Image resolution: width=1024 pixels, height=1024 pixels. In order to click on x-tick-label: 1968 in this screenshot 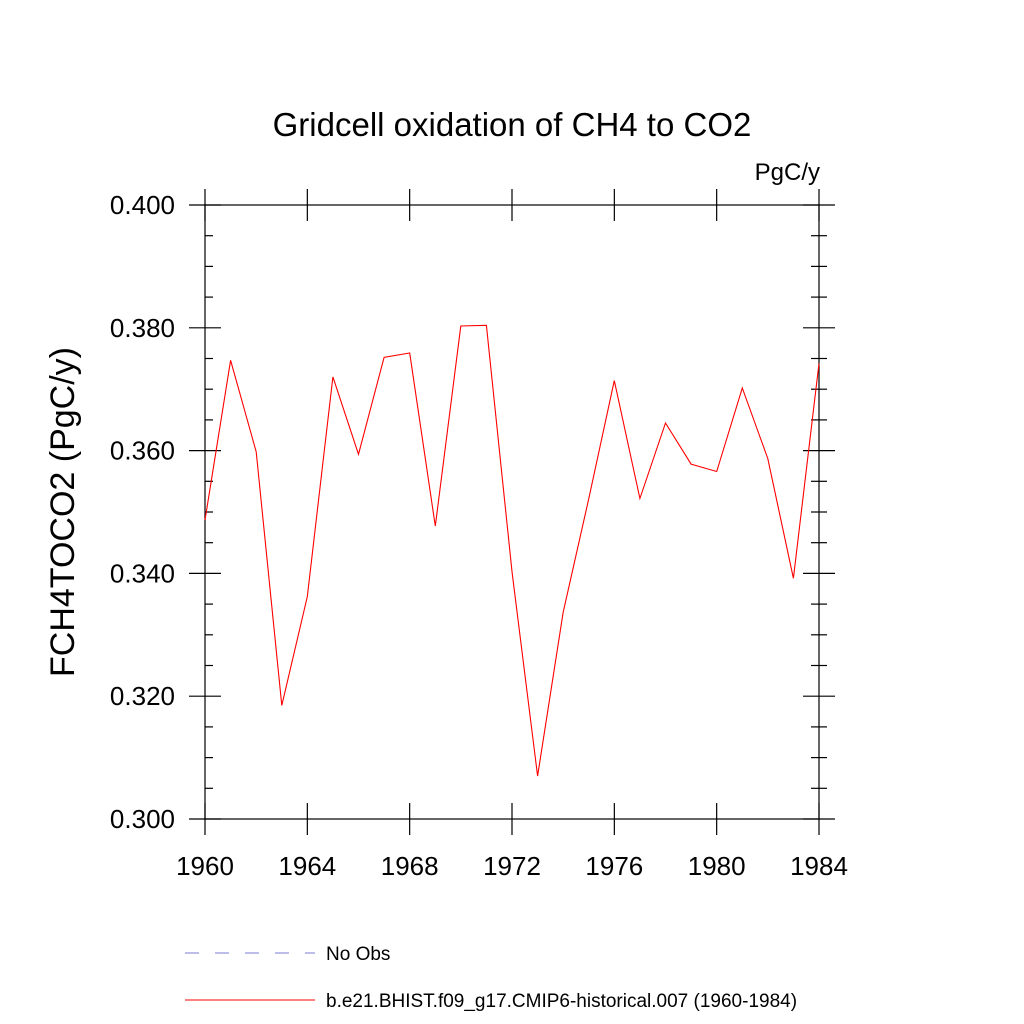, I will do `click(410, 866)`.